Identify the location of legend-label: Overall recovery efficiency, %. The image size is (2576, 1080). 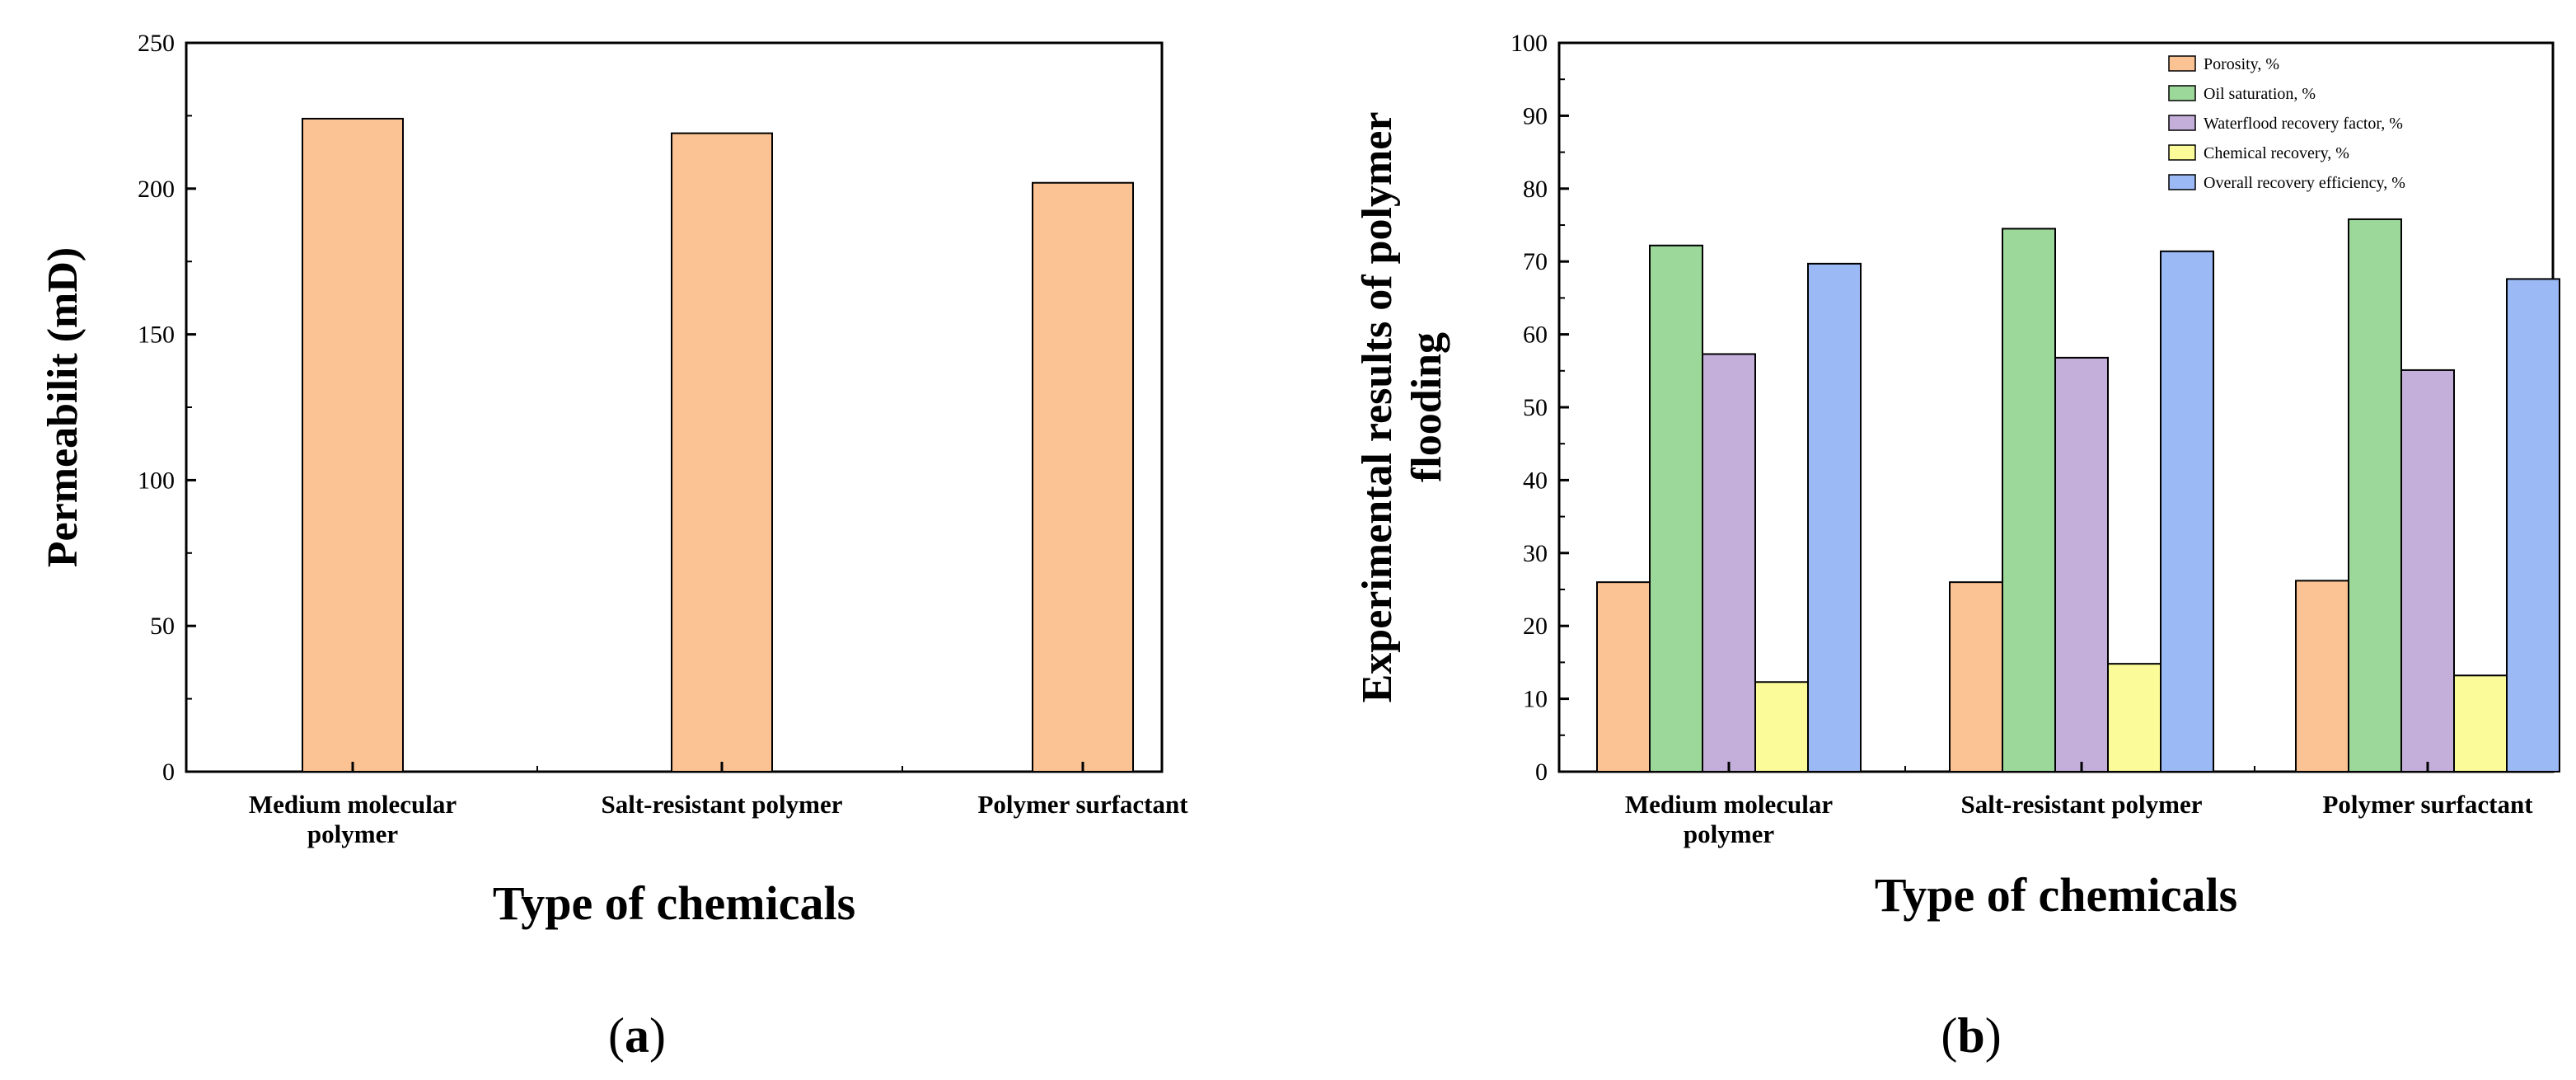
(2304, 183).